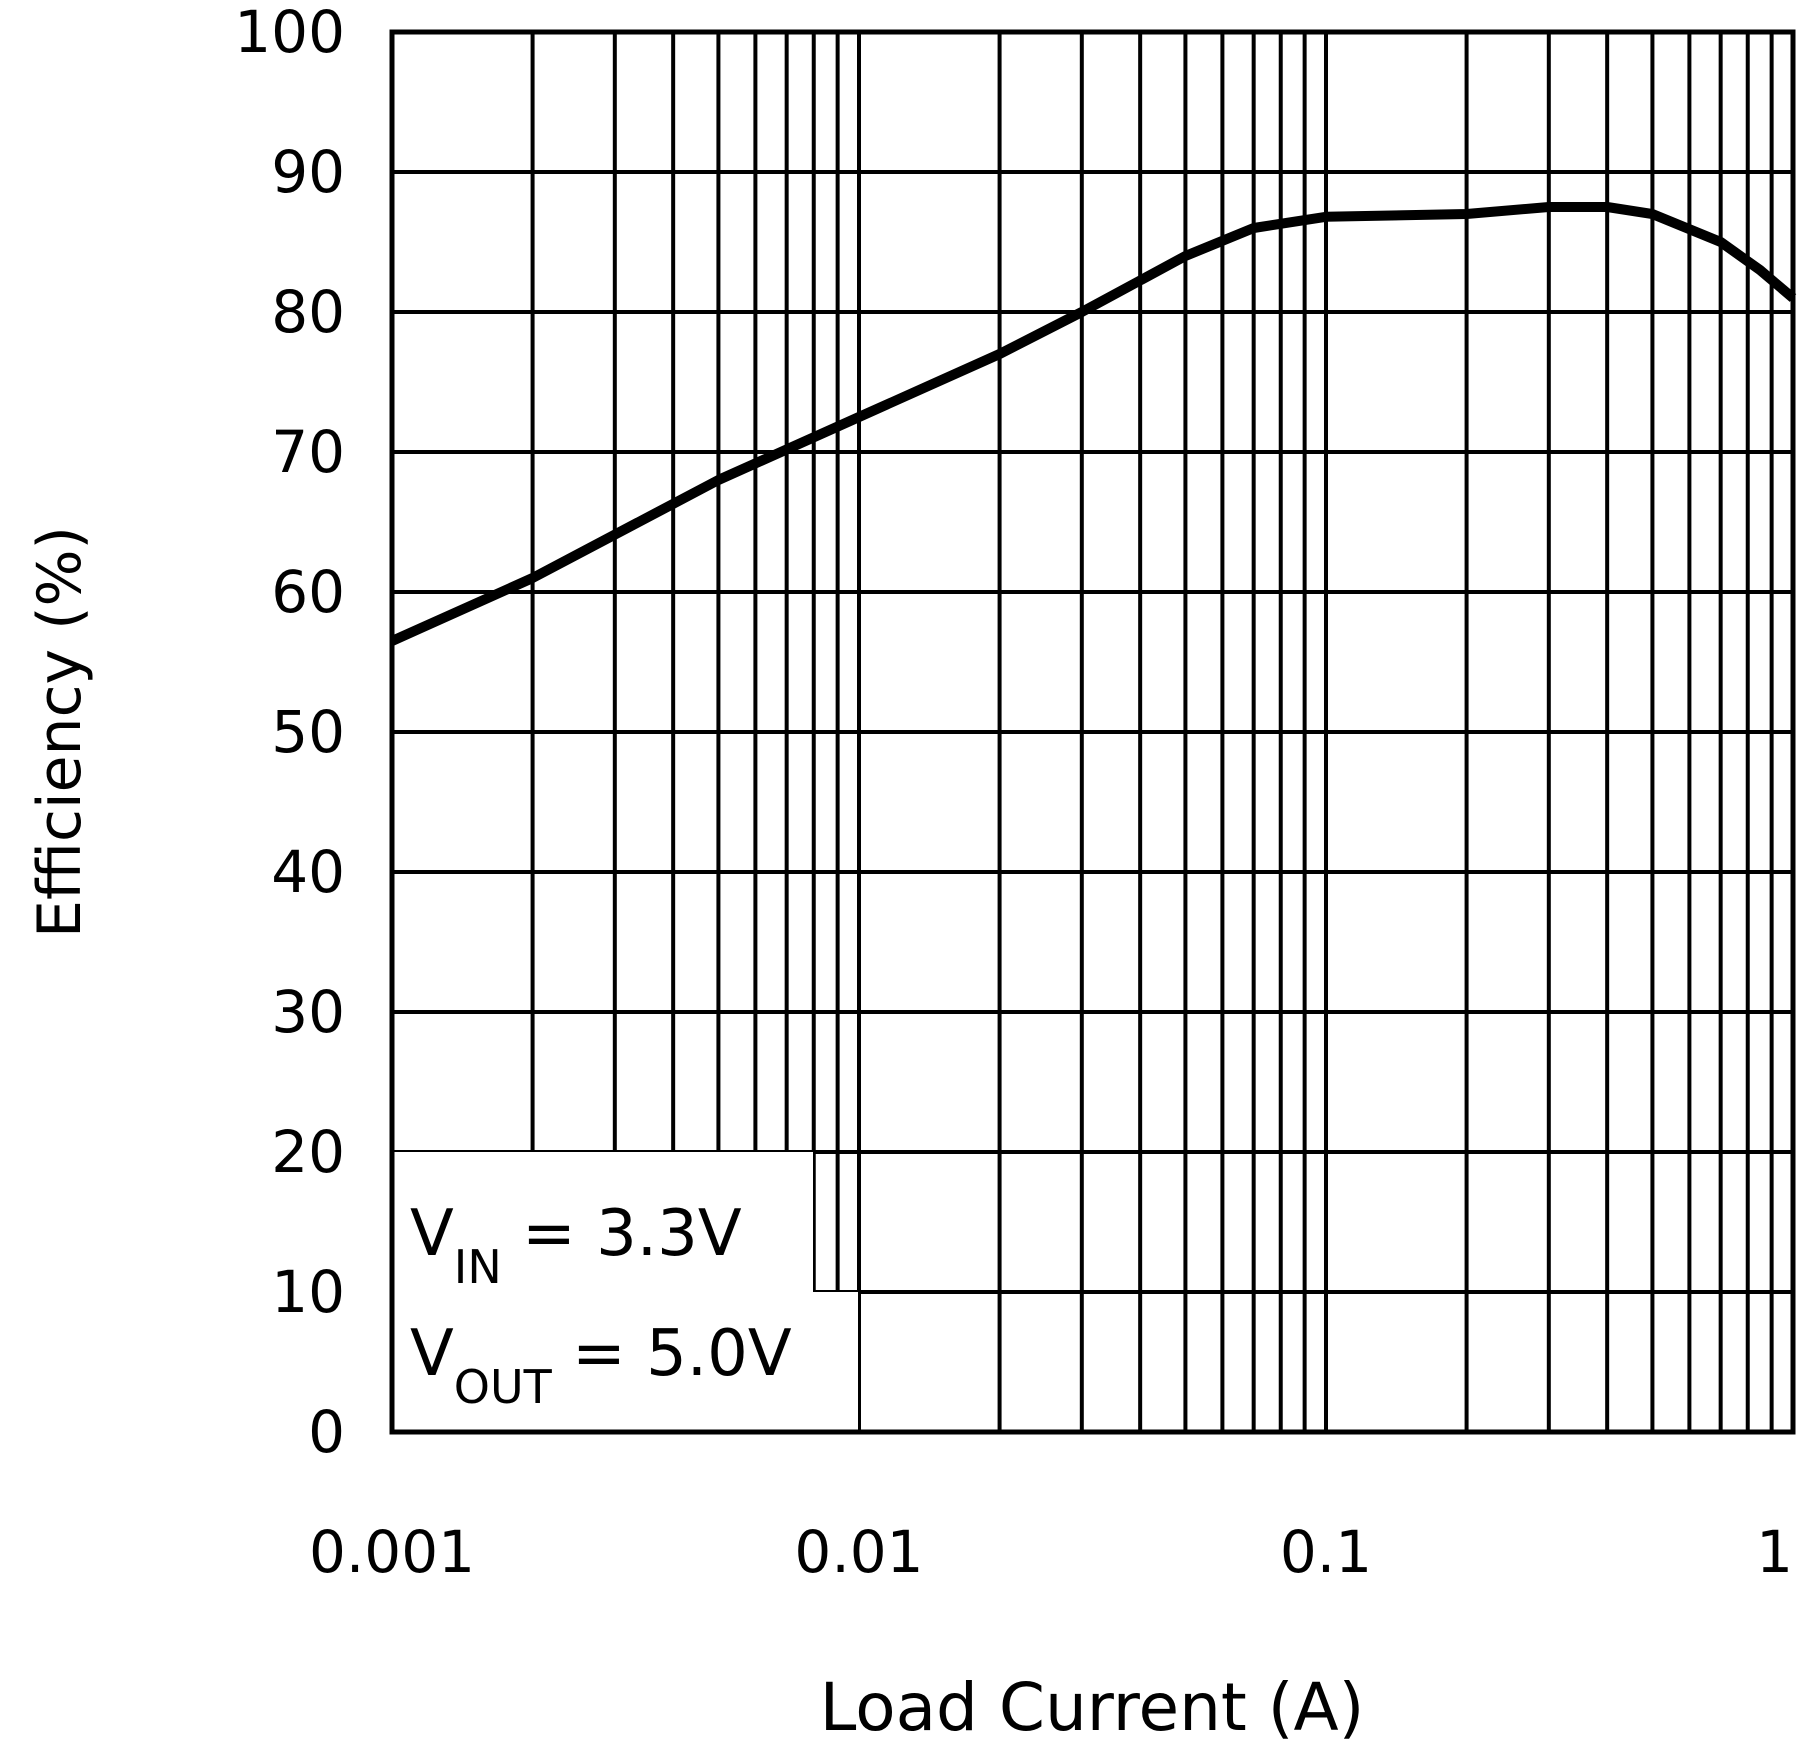  What do you see at coordinates (432, 1354) in the screenshot?
I see `vout-main: V` at bounding box center [432, 1354].